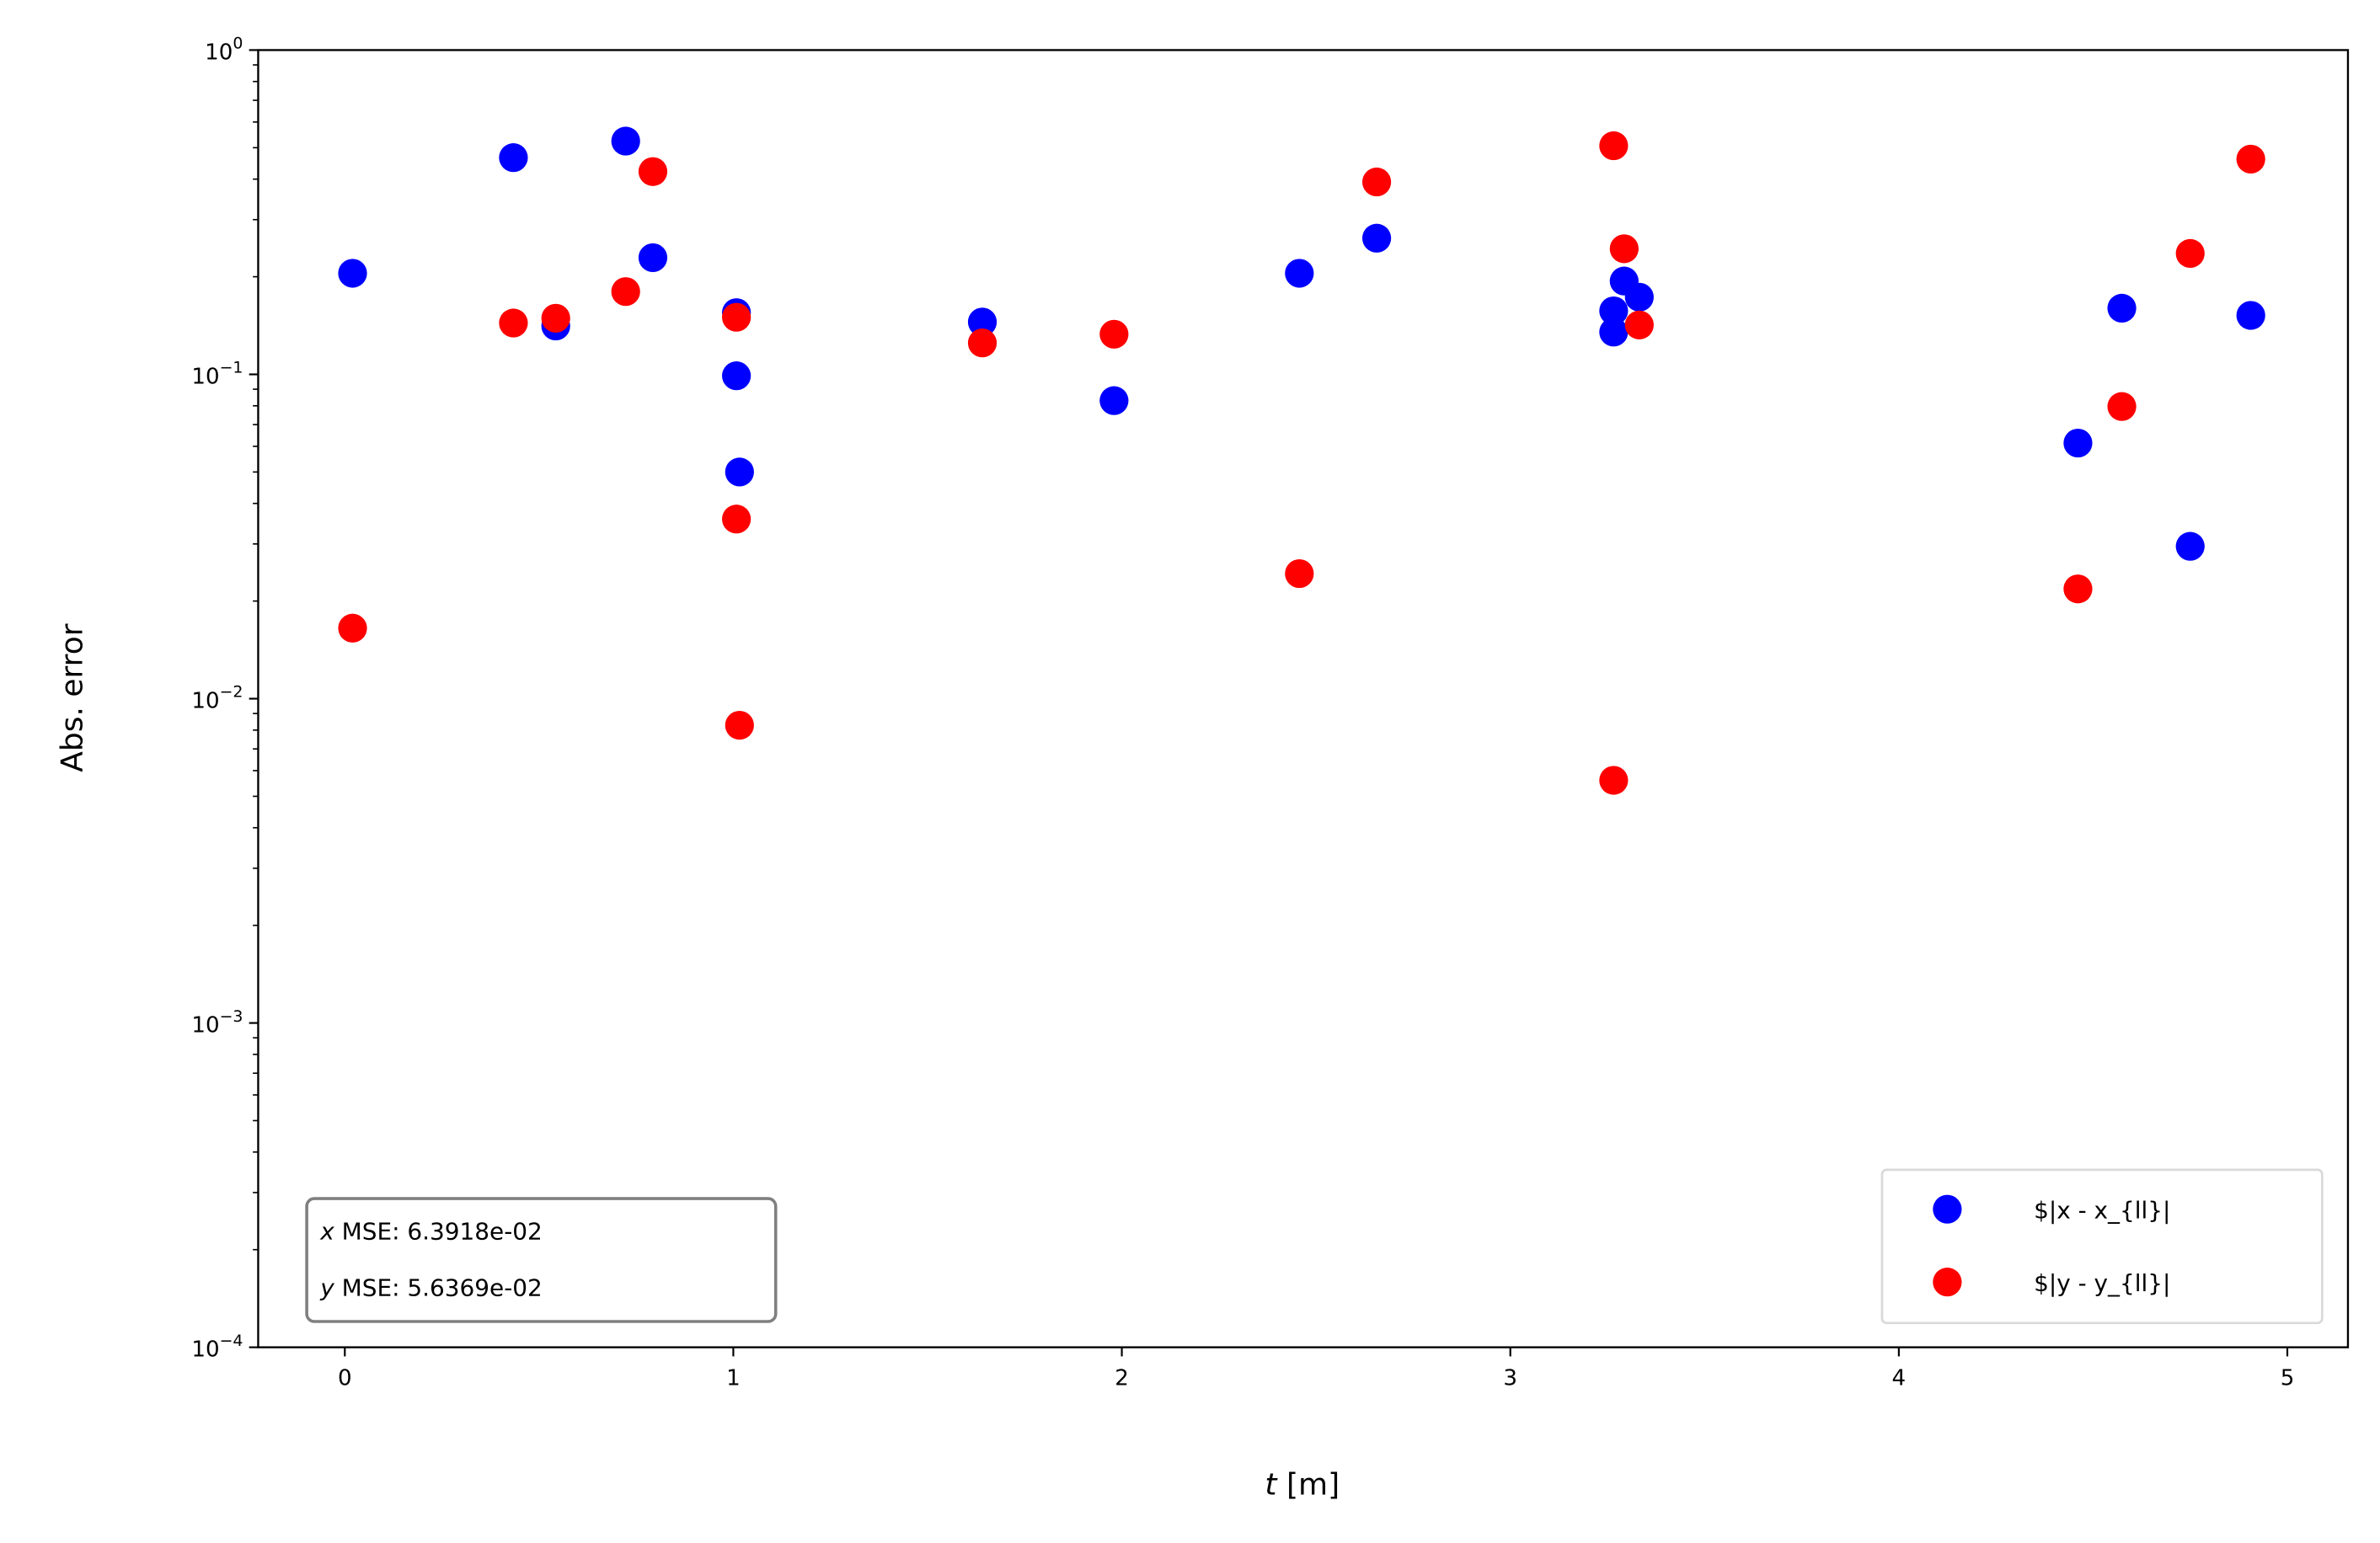 The height and width of the screenshot is (1543, 2380). I want to click on y-tick-label: 10⁰, so click(224, 50).